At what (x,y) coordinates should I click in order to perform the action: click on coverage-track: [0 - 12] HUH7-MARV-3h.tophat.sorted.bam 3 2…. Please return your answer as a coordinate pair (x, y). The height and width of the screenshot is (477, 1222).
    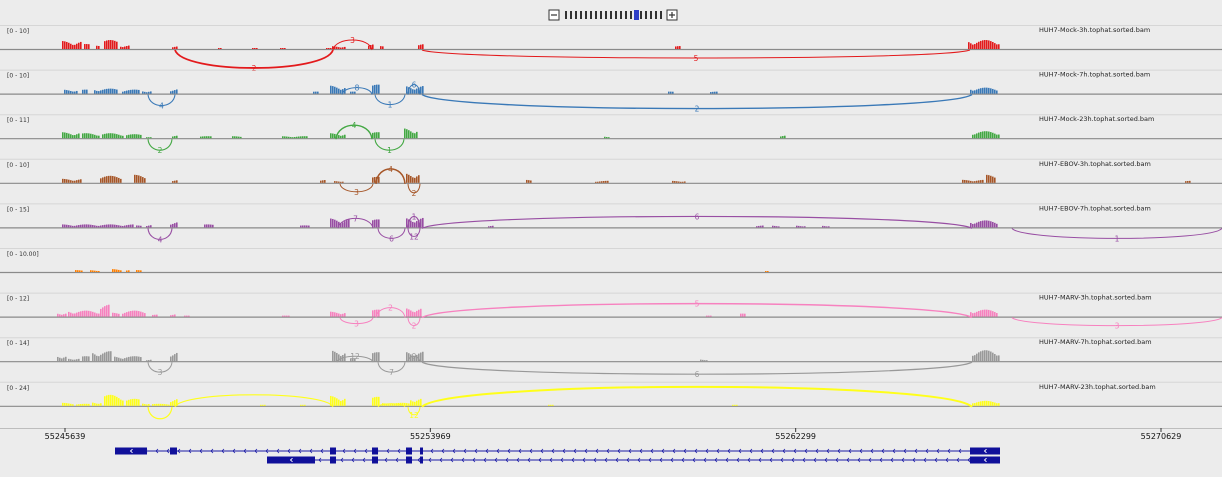
    Looking at the image, I should click on (611, 311).